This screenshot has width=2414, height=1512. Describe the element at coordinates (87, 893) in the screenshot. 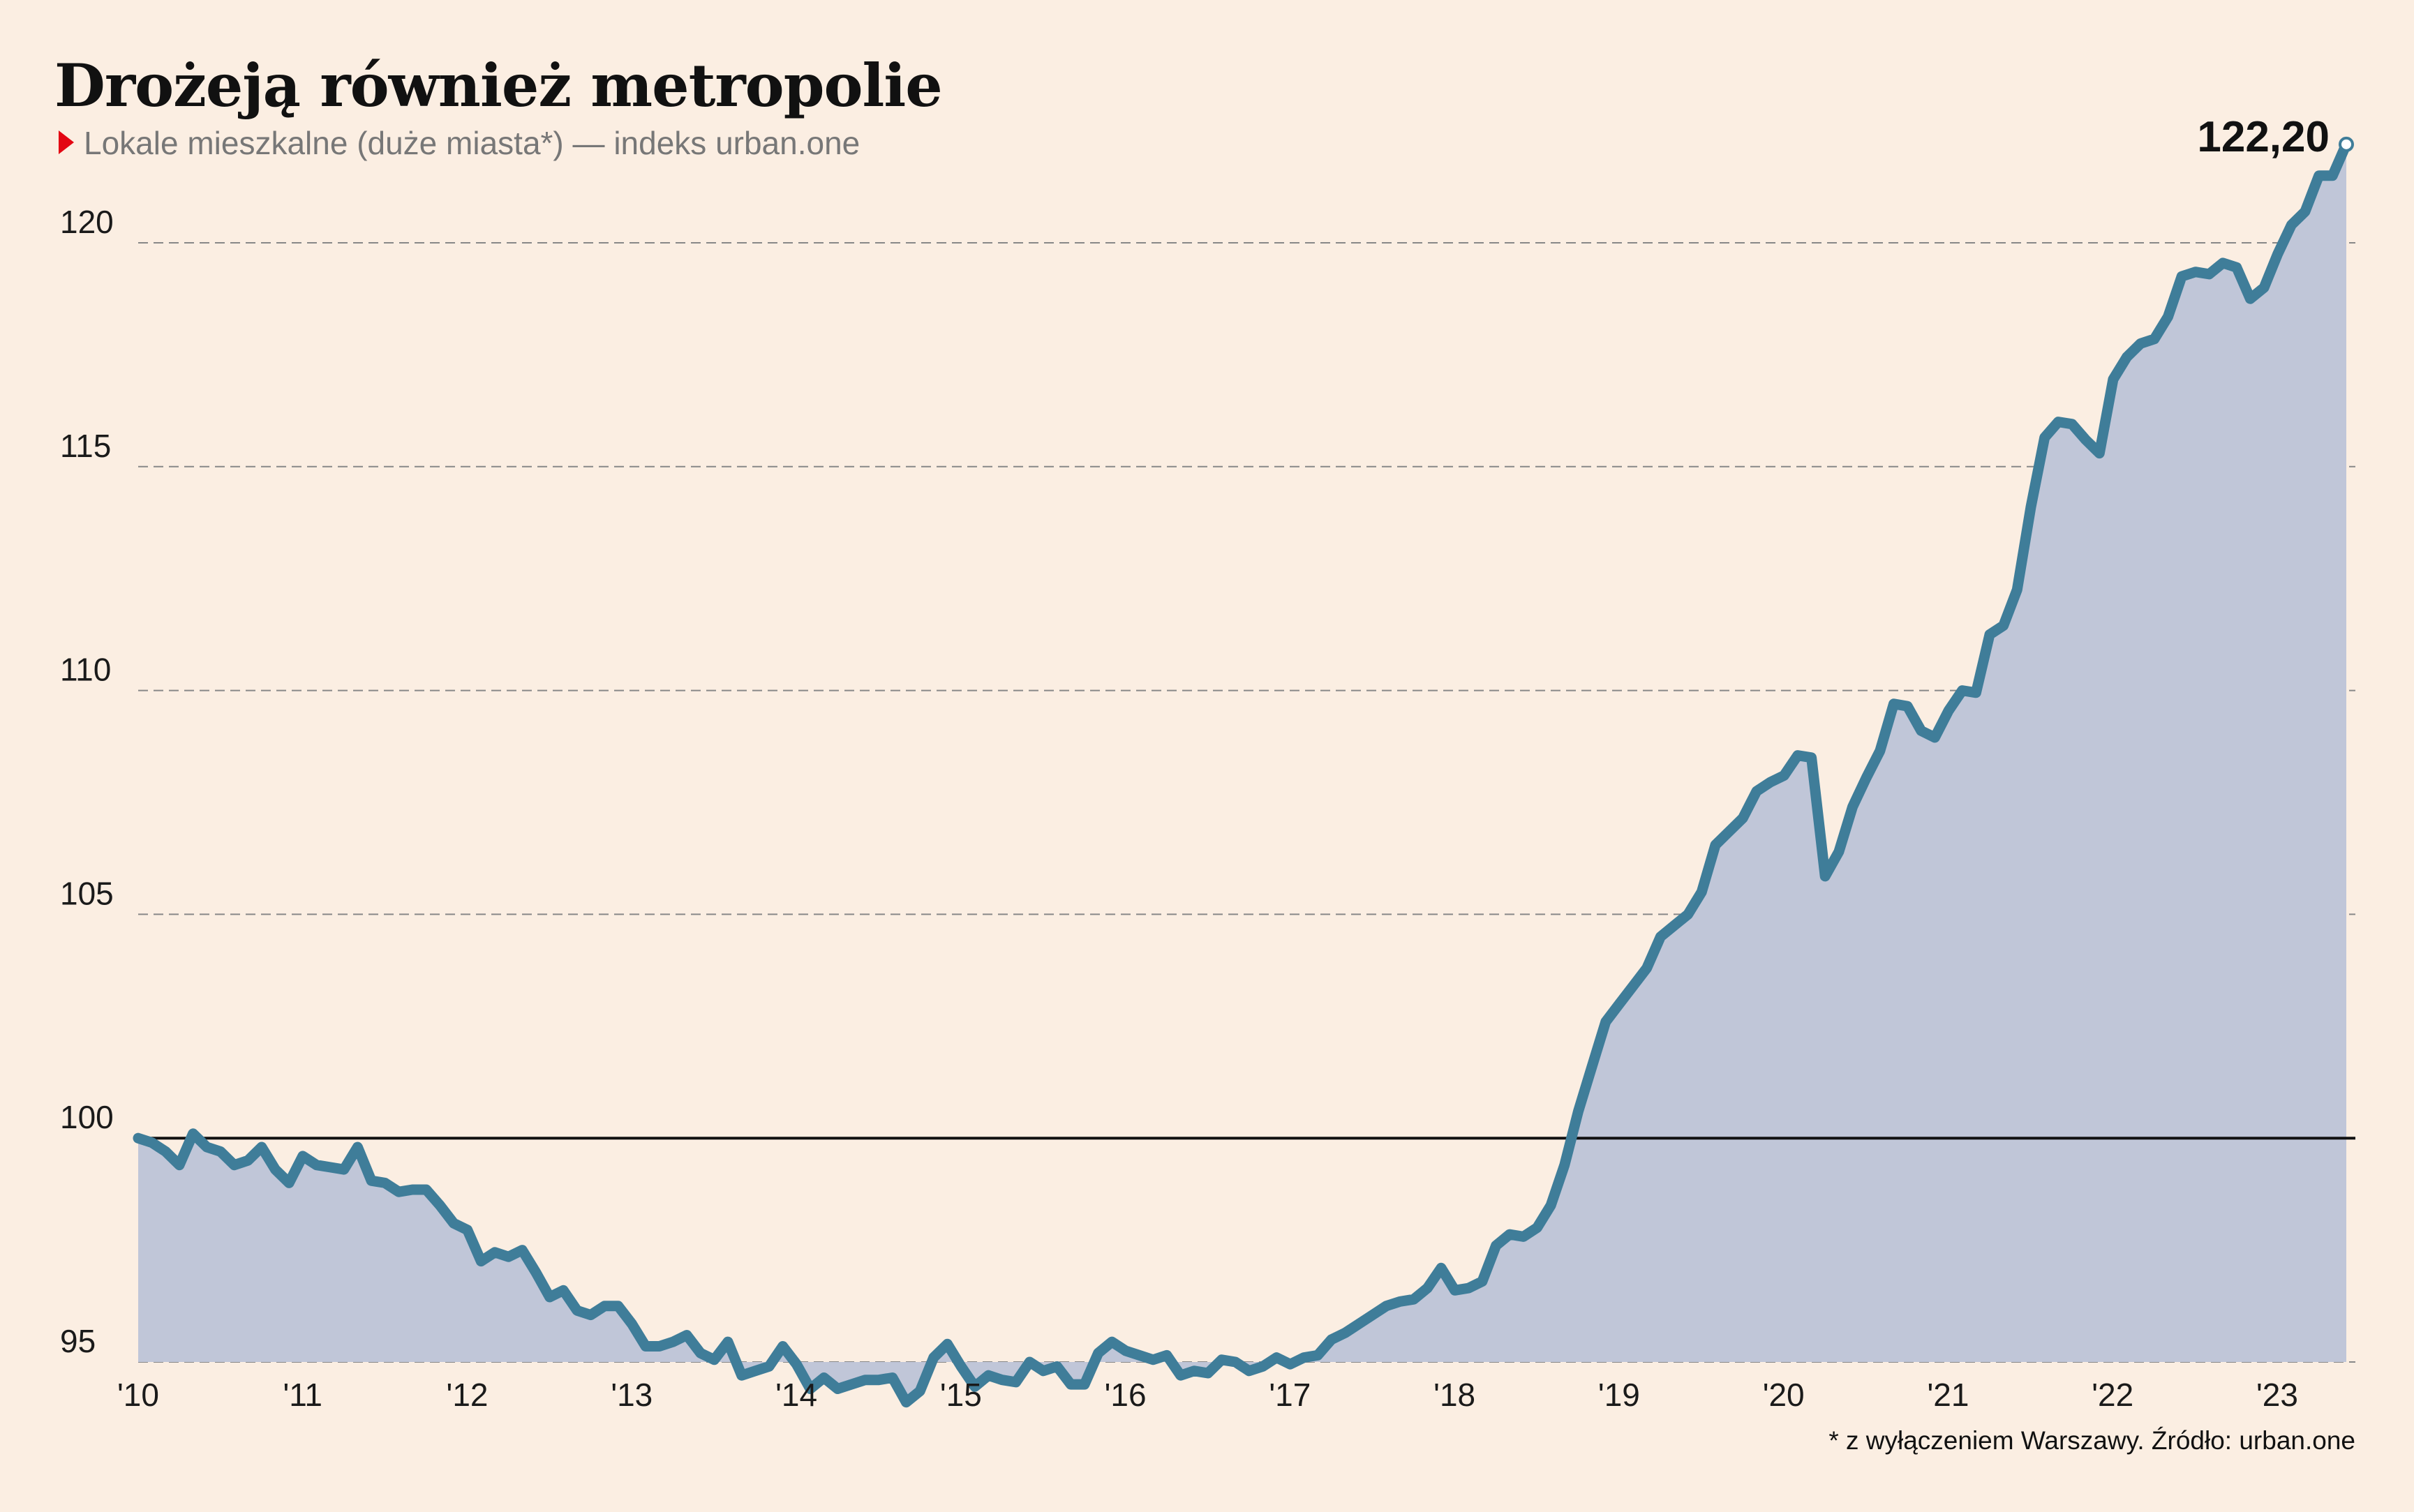

I see `y-tick-label: 105` at that location.